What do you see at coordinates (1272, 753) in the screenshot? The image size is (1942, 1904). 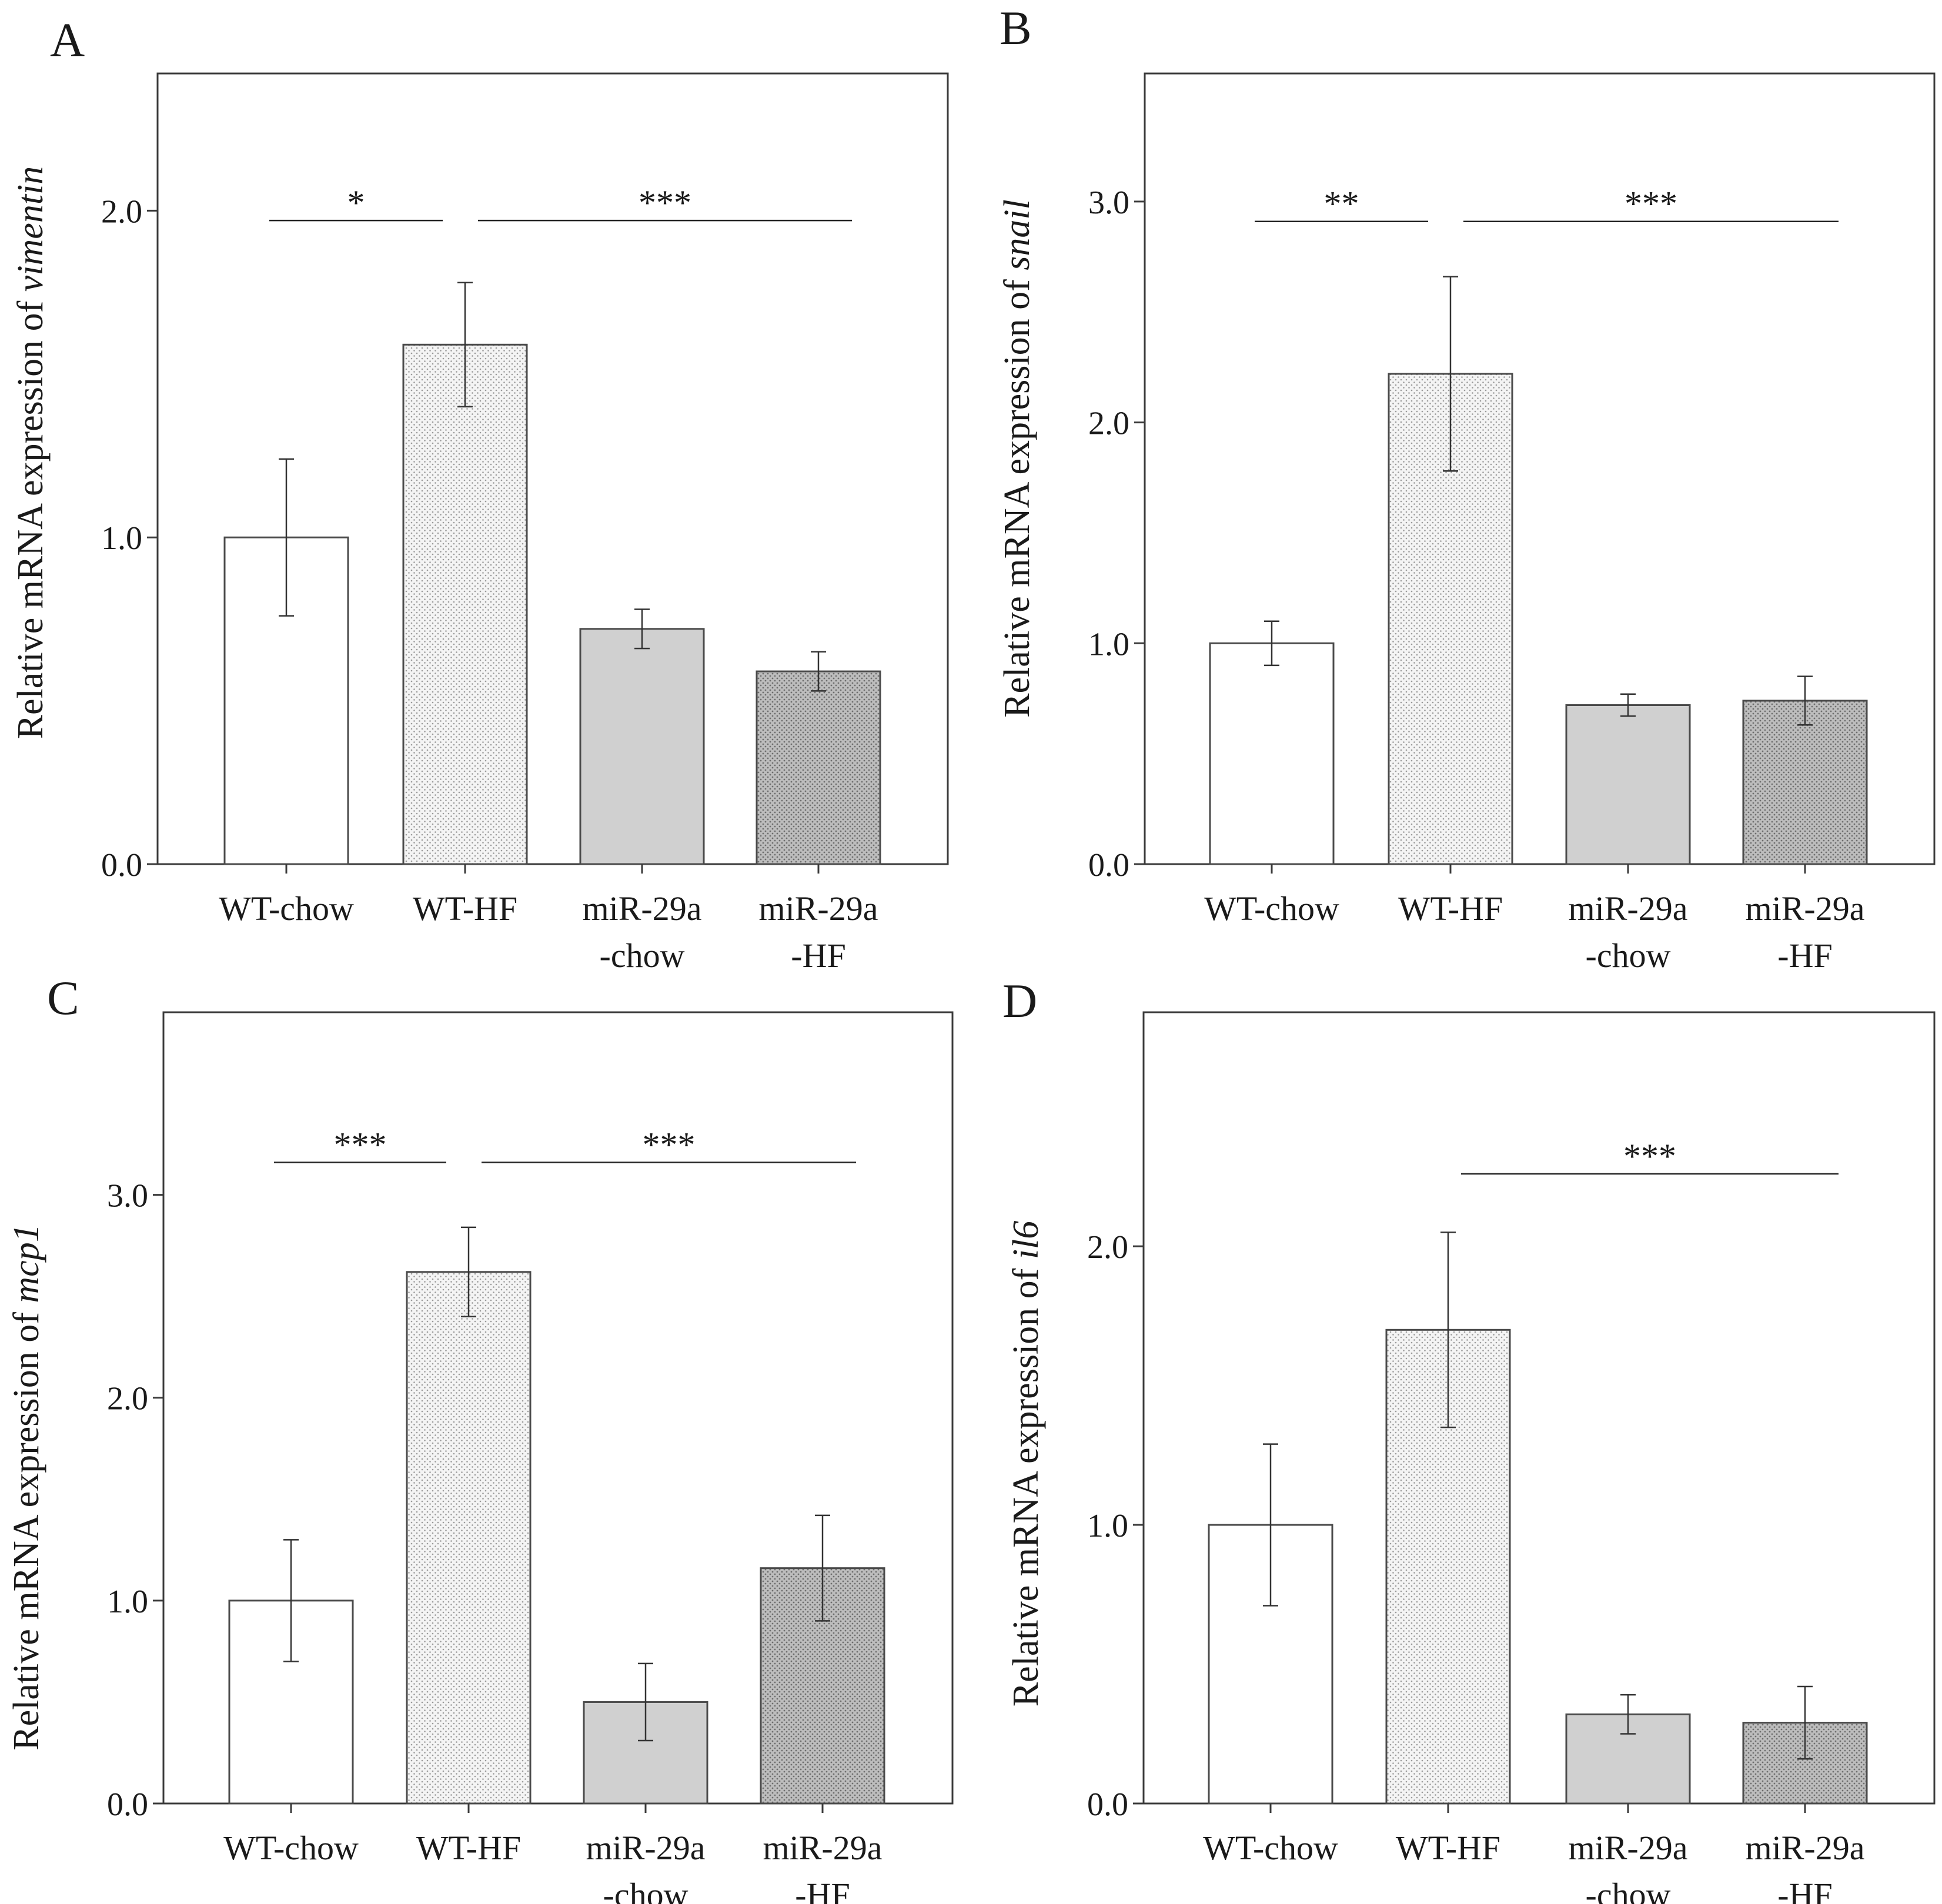 I see `panel-b-bar-wt-chow` at bounding box center [1272, 753].